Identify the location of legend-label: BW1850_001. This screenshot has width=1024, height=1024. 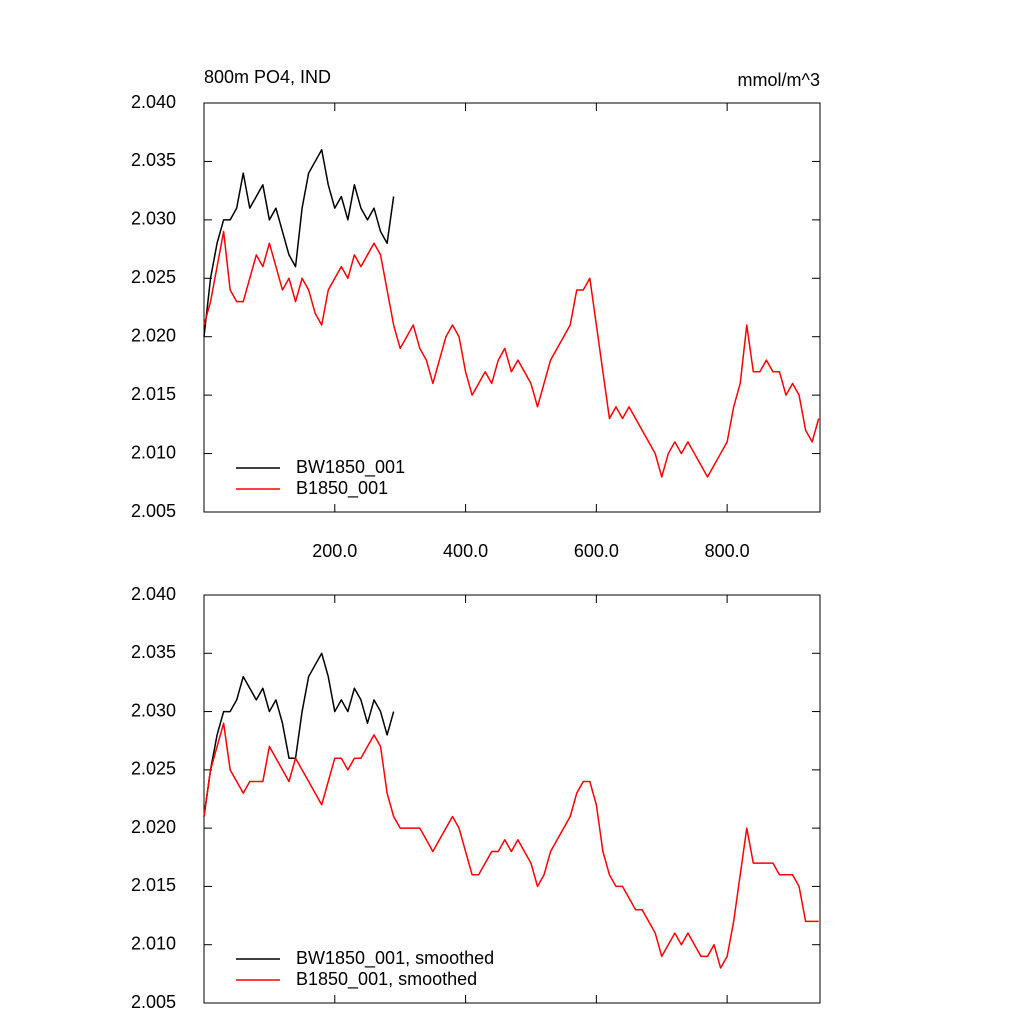
(350, 467).